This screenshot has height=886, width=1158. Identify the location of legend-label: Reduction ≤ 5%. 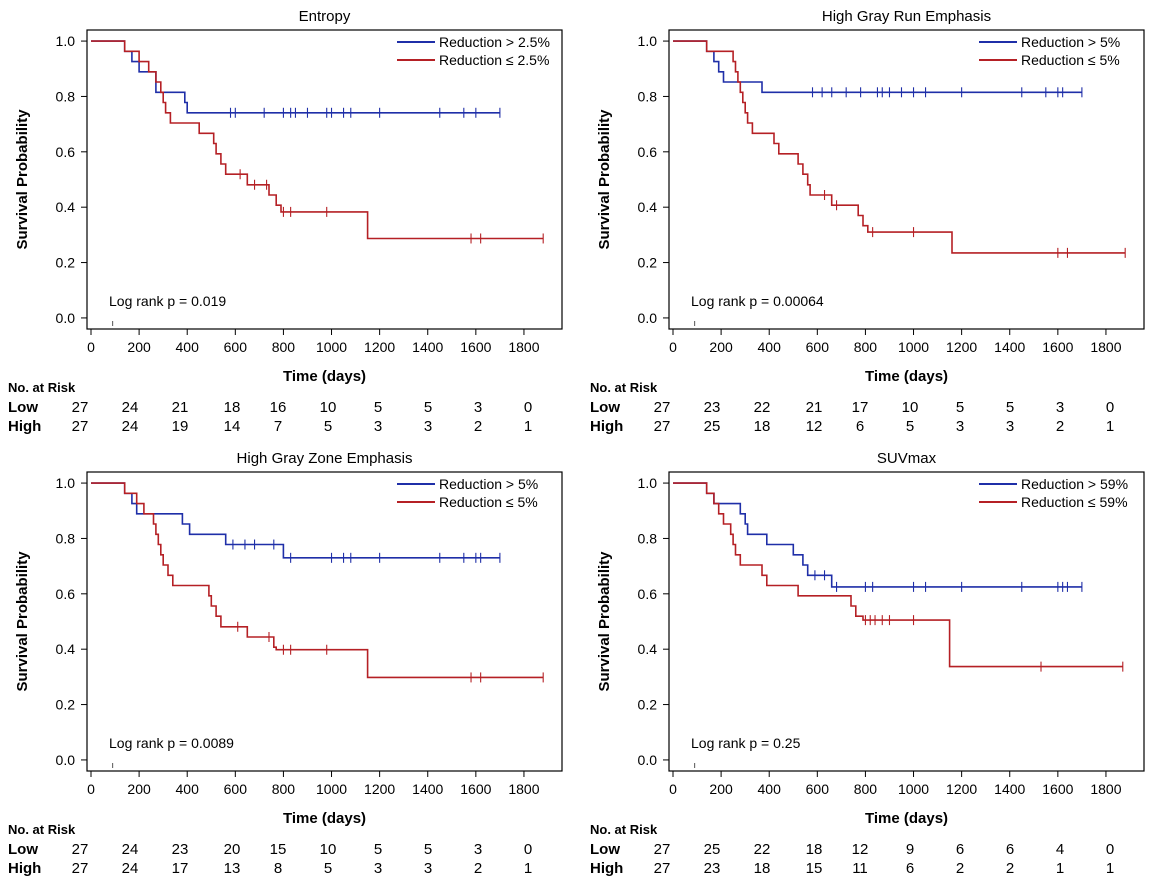
(488, 502).